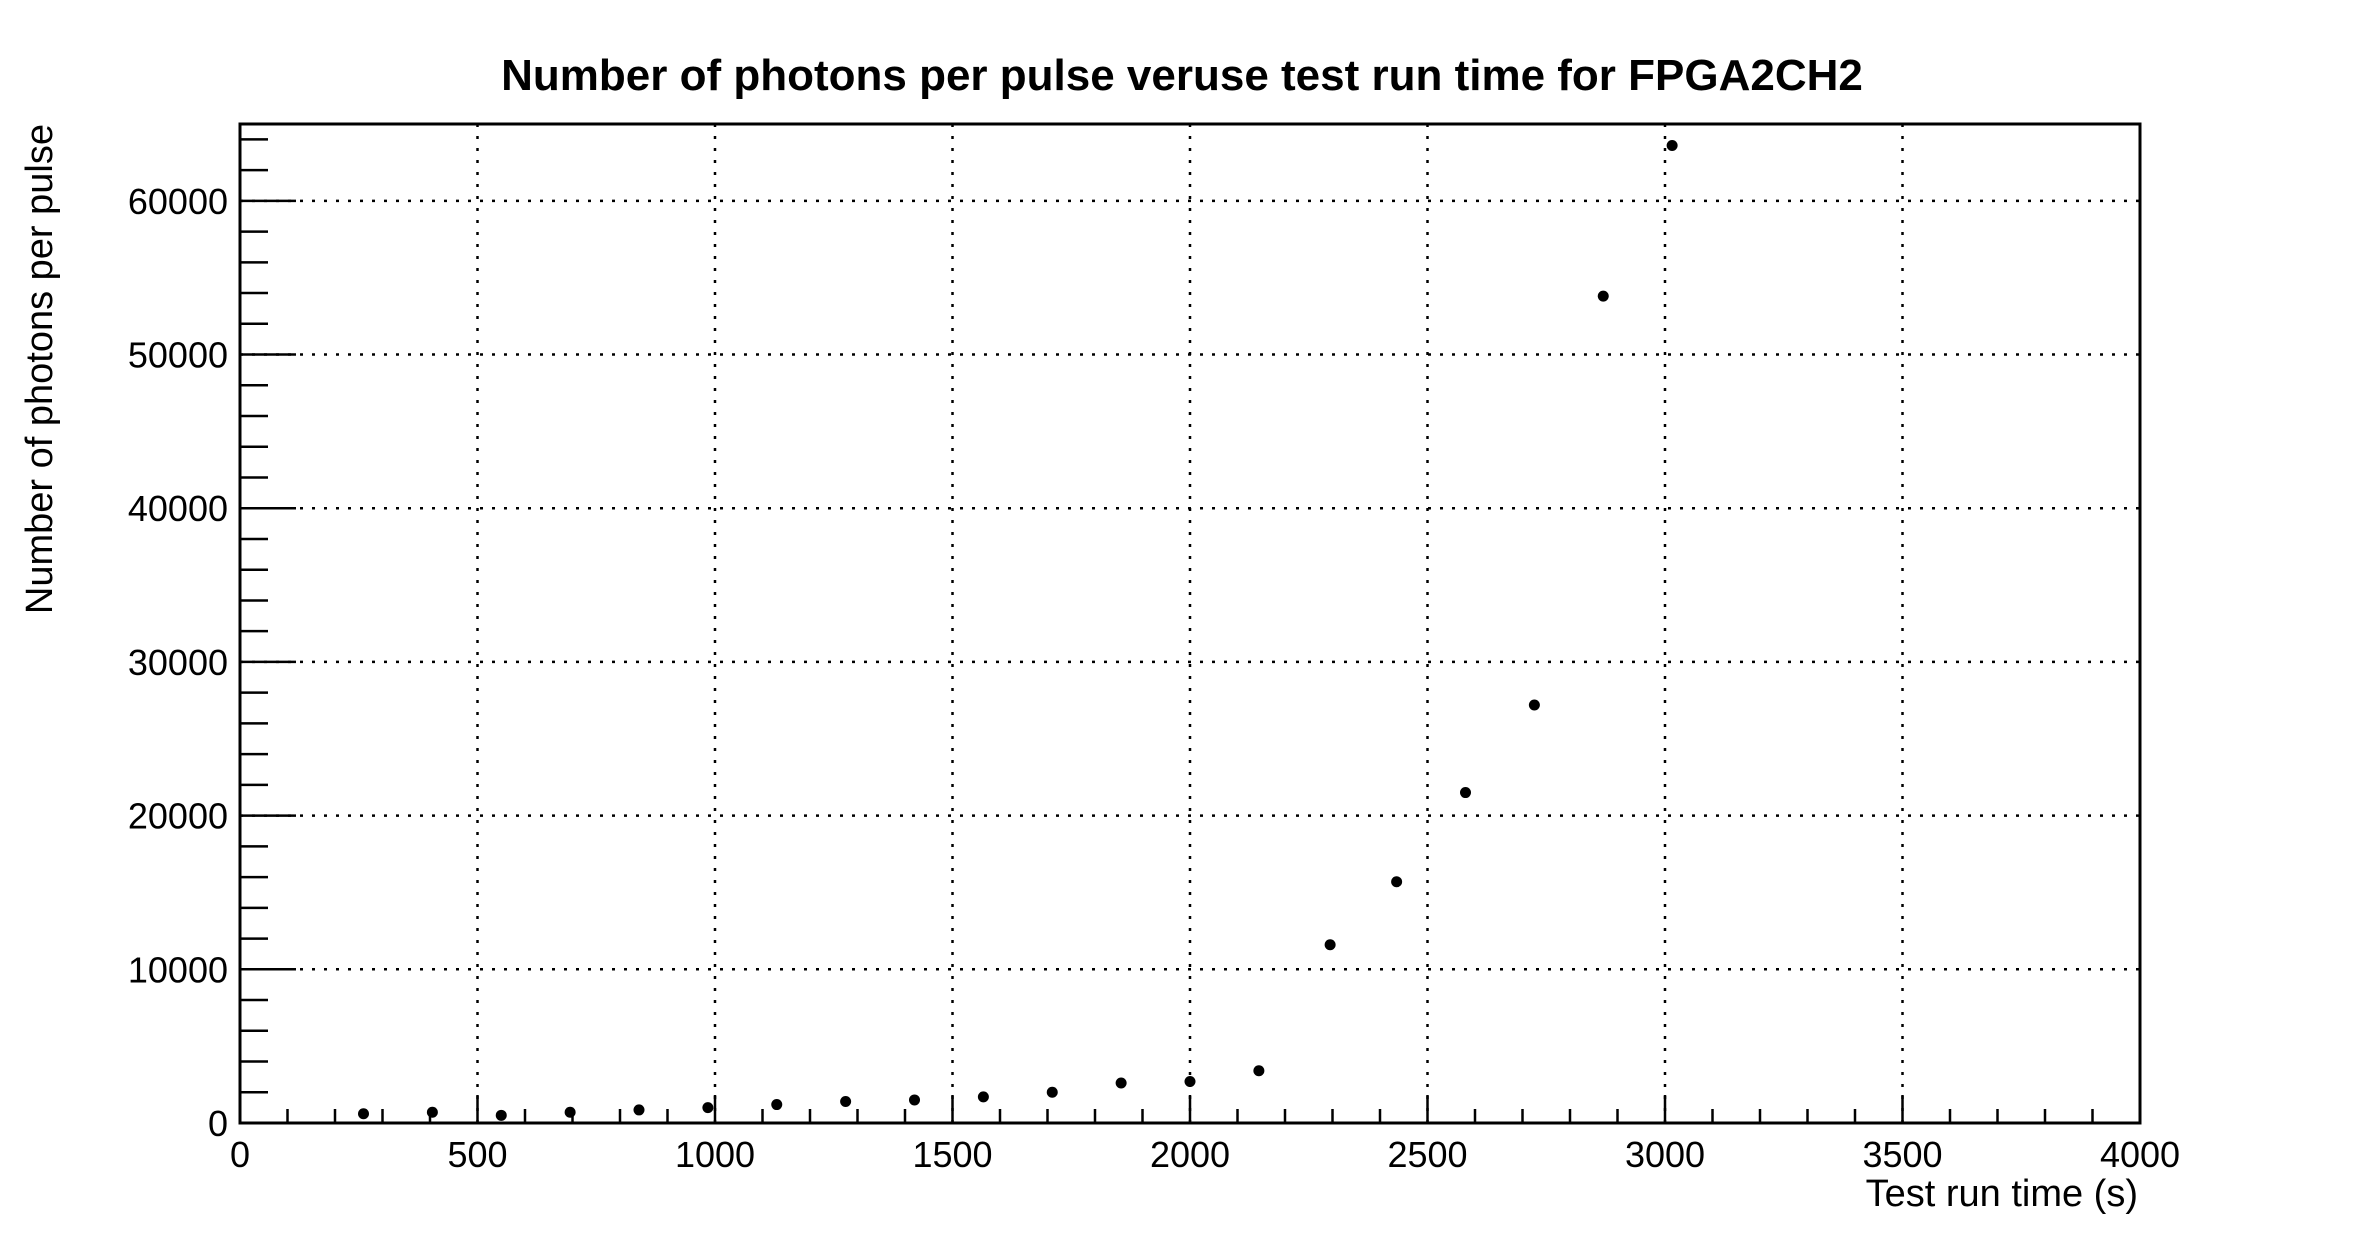  Describe the element at coordinates (178, 201) in the screenshot. I see `y-tick-label: 60000` at that location.